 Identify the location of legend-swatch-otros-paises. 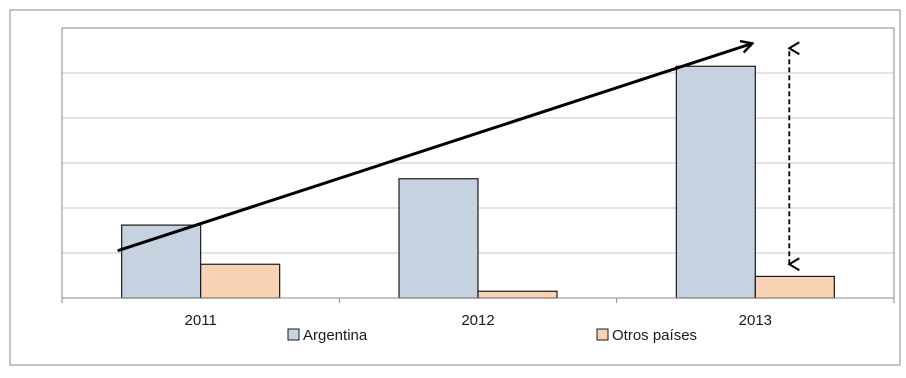
(602, 334).